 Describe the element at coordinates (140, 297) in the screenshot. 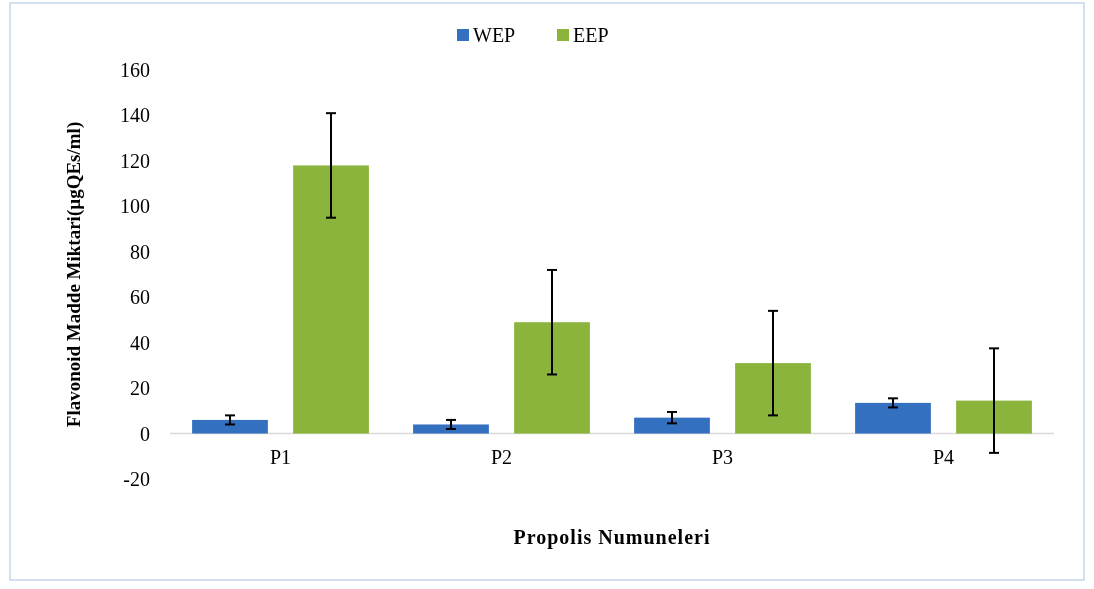

I see `y-tick-label: 60` at that location.